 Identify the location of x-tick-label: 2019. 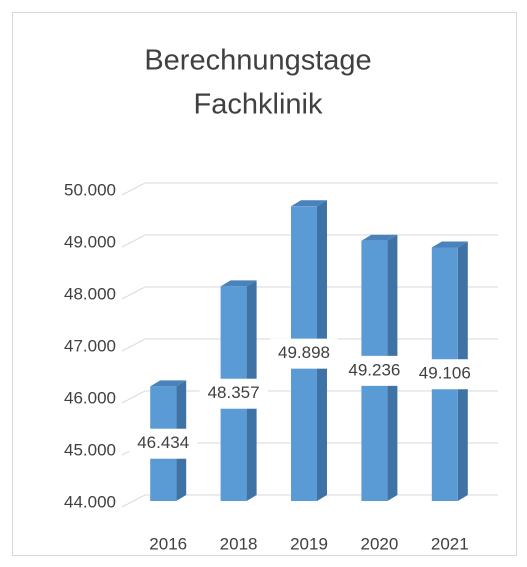
(309, 543).